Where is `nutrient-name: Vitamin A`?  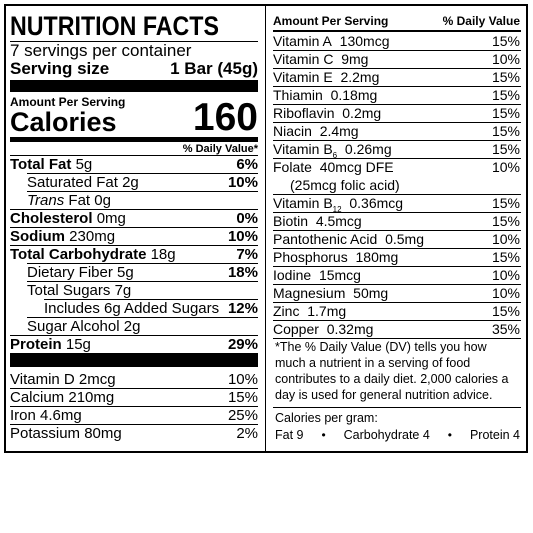
nutrient-name: Vitamin A is located at coordinates (302, 41).